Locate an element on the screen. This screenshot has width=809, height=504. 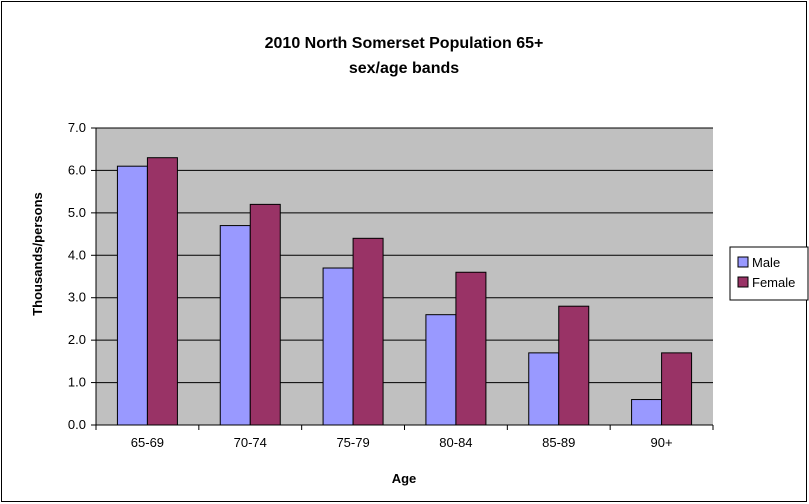
legend: Male Female is located at coordinates (769, 273).